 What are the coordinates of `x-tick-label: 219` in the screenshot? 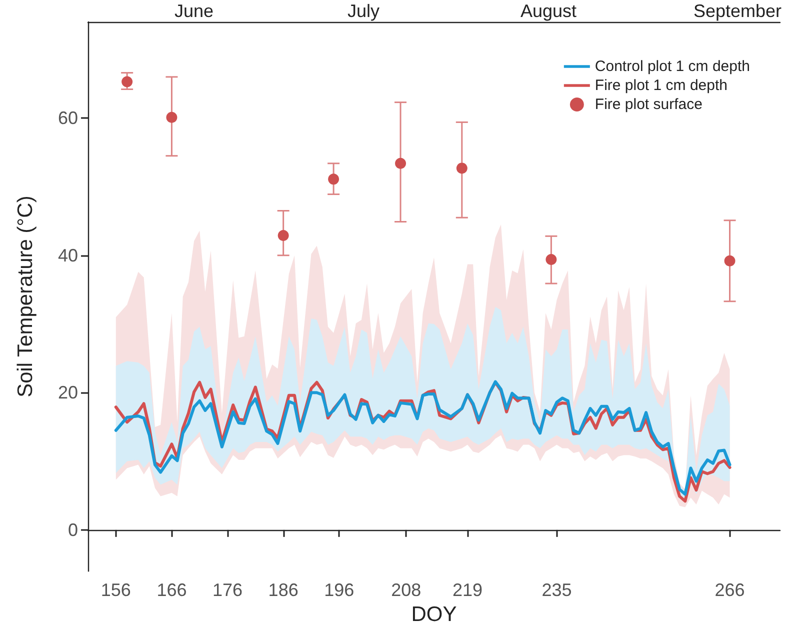 It's located at (467, 590).